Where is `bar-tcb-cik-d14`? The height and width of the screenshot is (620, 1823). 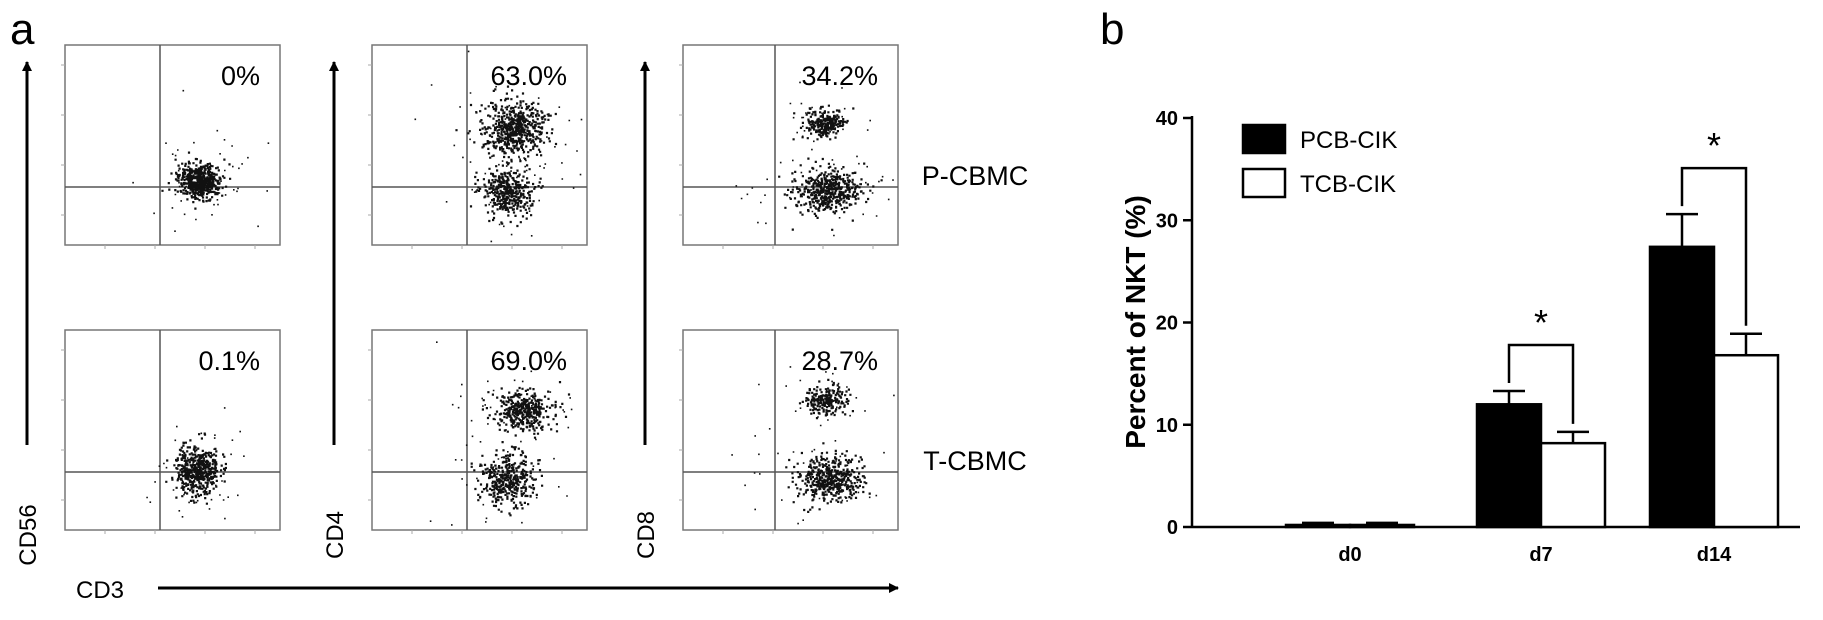 bar-tcb-cik-d14 is located at coordinates (1746, 441).